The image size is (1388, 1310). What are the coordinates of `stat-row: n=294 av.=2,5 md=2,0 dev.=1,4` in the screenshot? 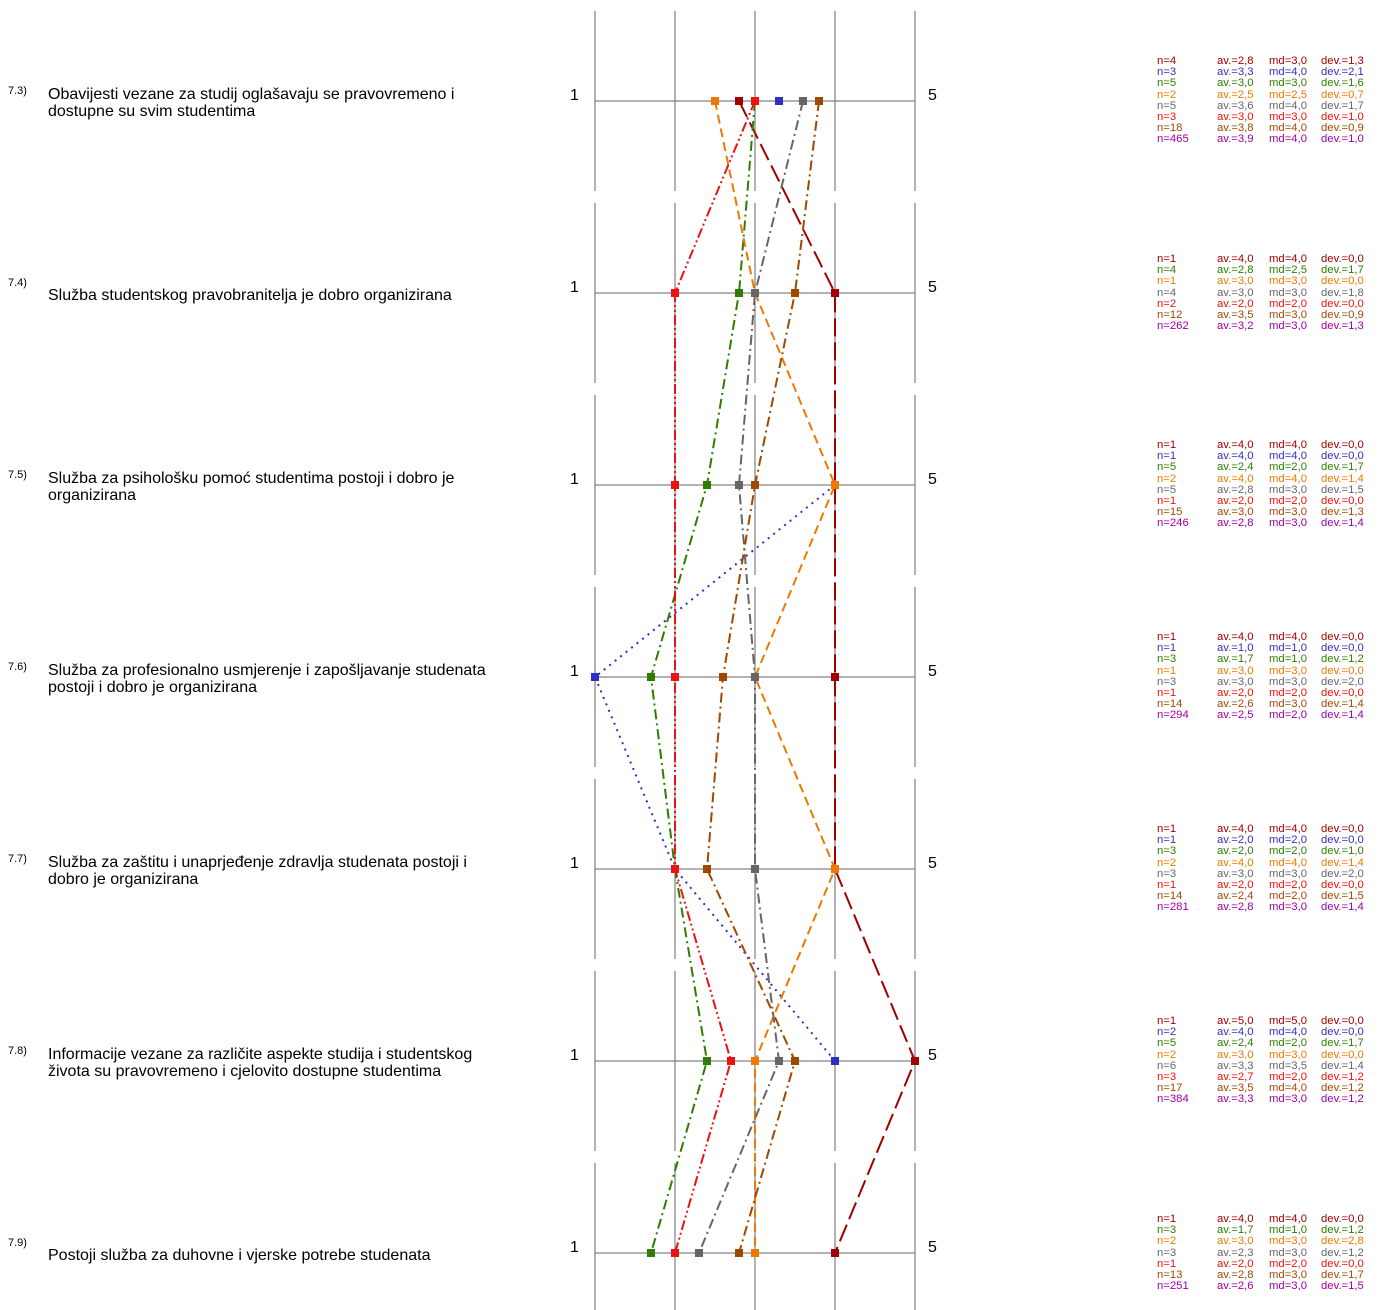 It's located at (1260, 715).